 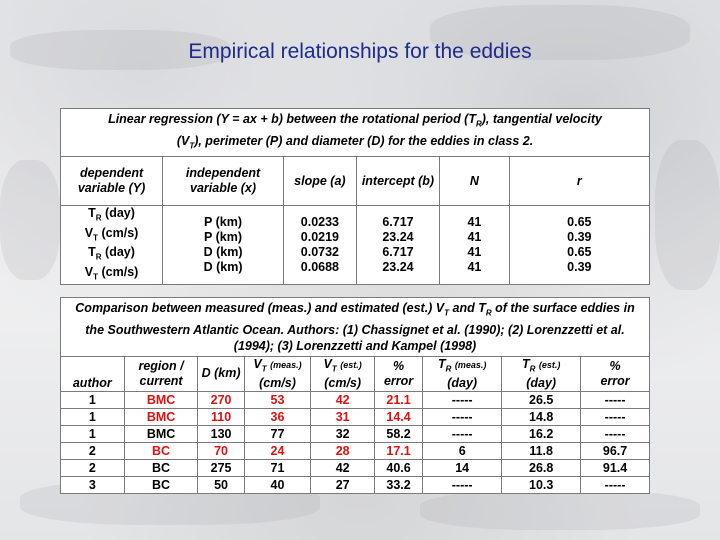 I want to click on cell-n-list: 41 41 41 41, so click(x=474, y=245).